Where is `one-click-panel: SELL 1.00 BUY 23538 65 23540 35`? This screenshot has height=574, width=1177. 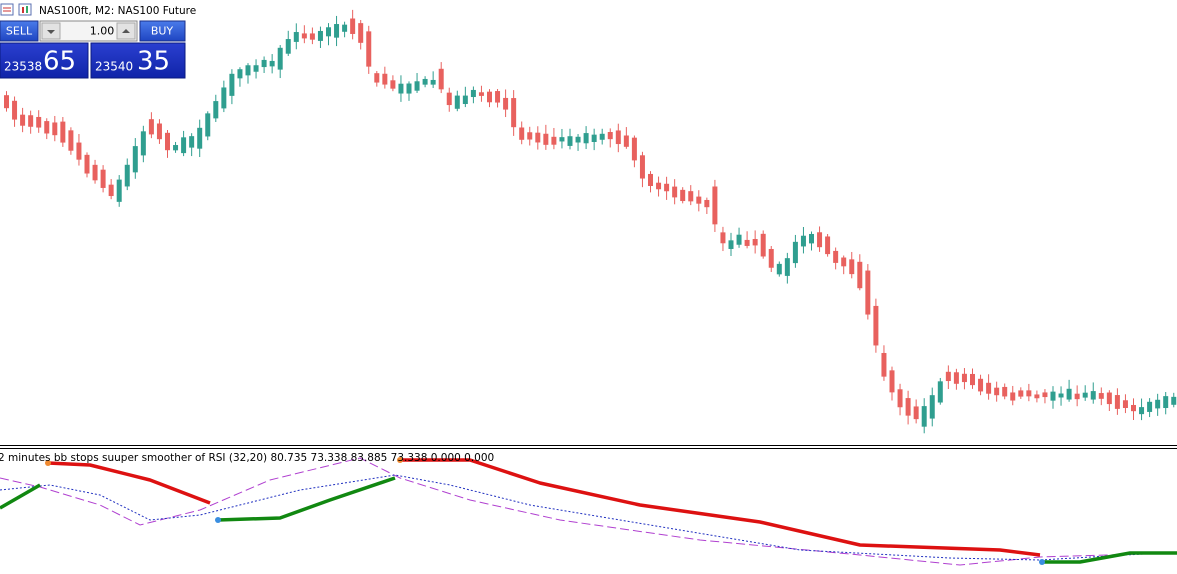 one-click-panel: SELL 1.00 BUY 23538 65 23540 35 is located at coordinates (93, 49).